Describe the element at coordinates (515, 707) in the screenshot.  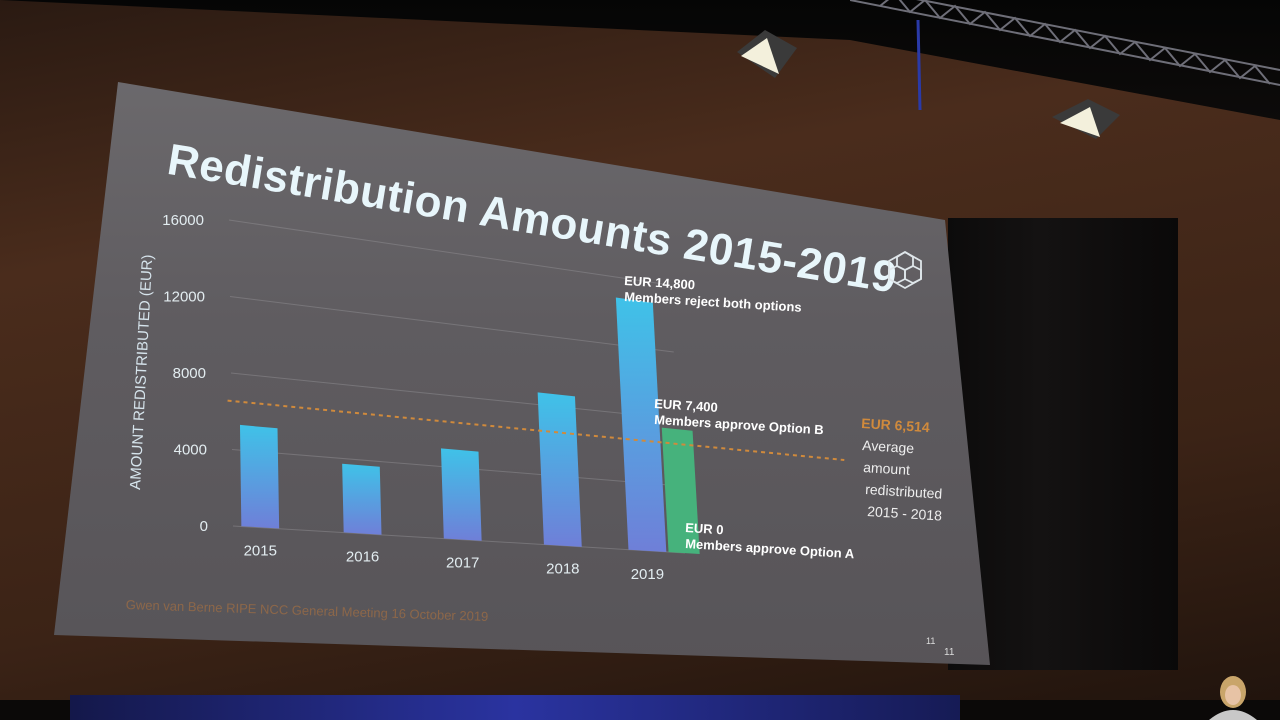
I see `stage-floor-lighting` at that location.